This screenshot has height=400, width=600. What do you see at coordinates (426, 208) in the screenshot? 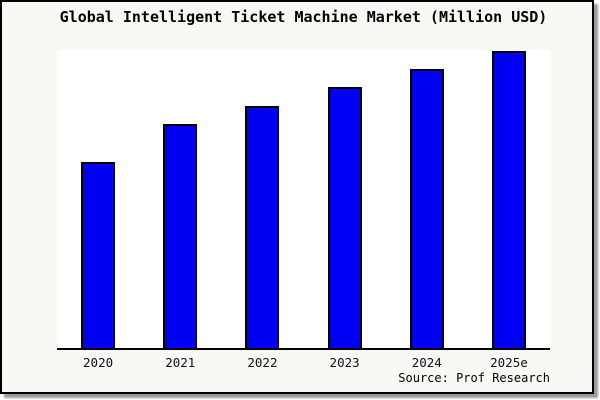
I see `bar-2024` at bounding box center [426, 208].